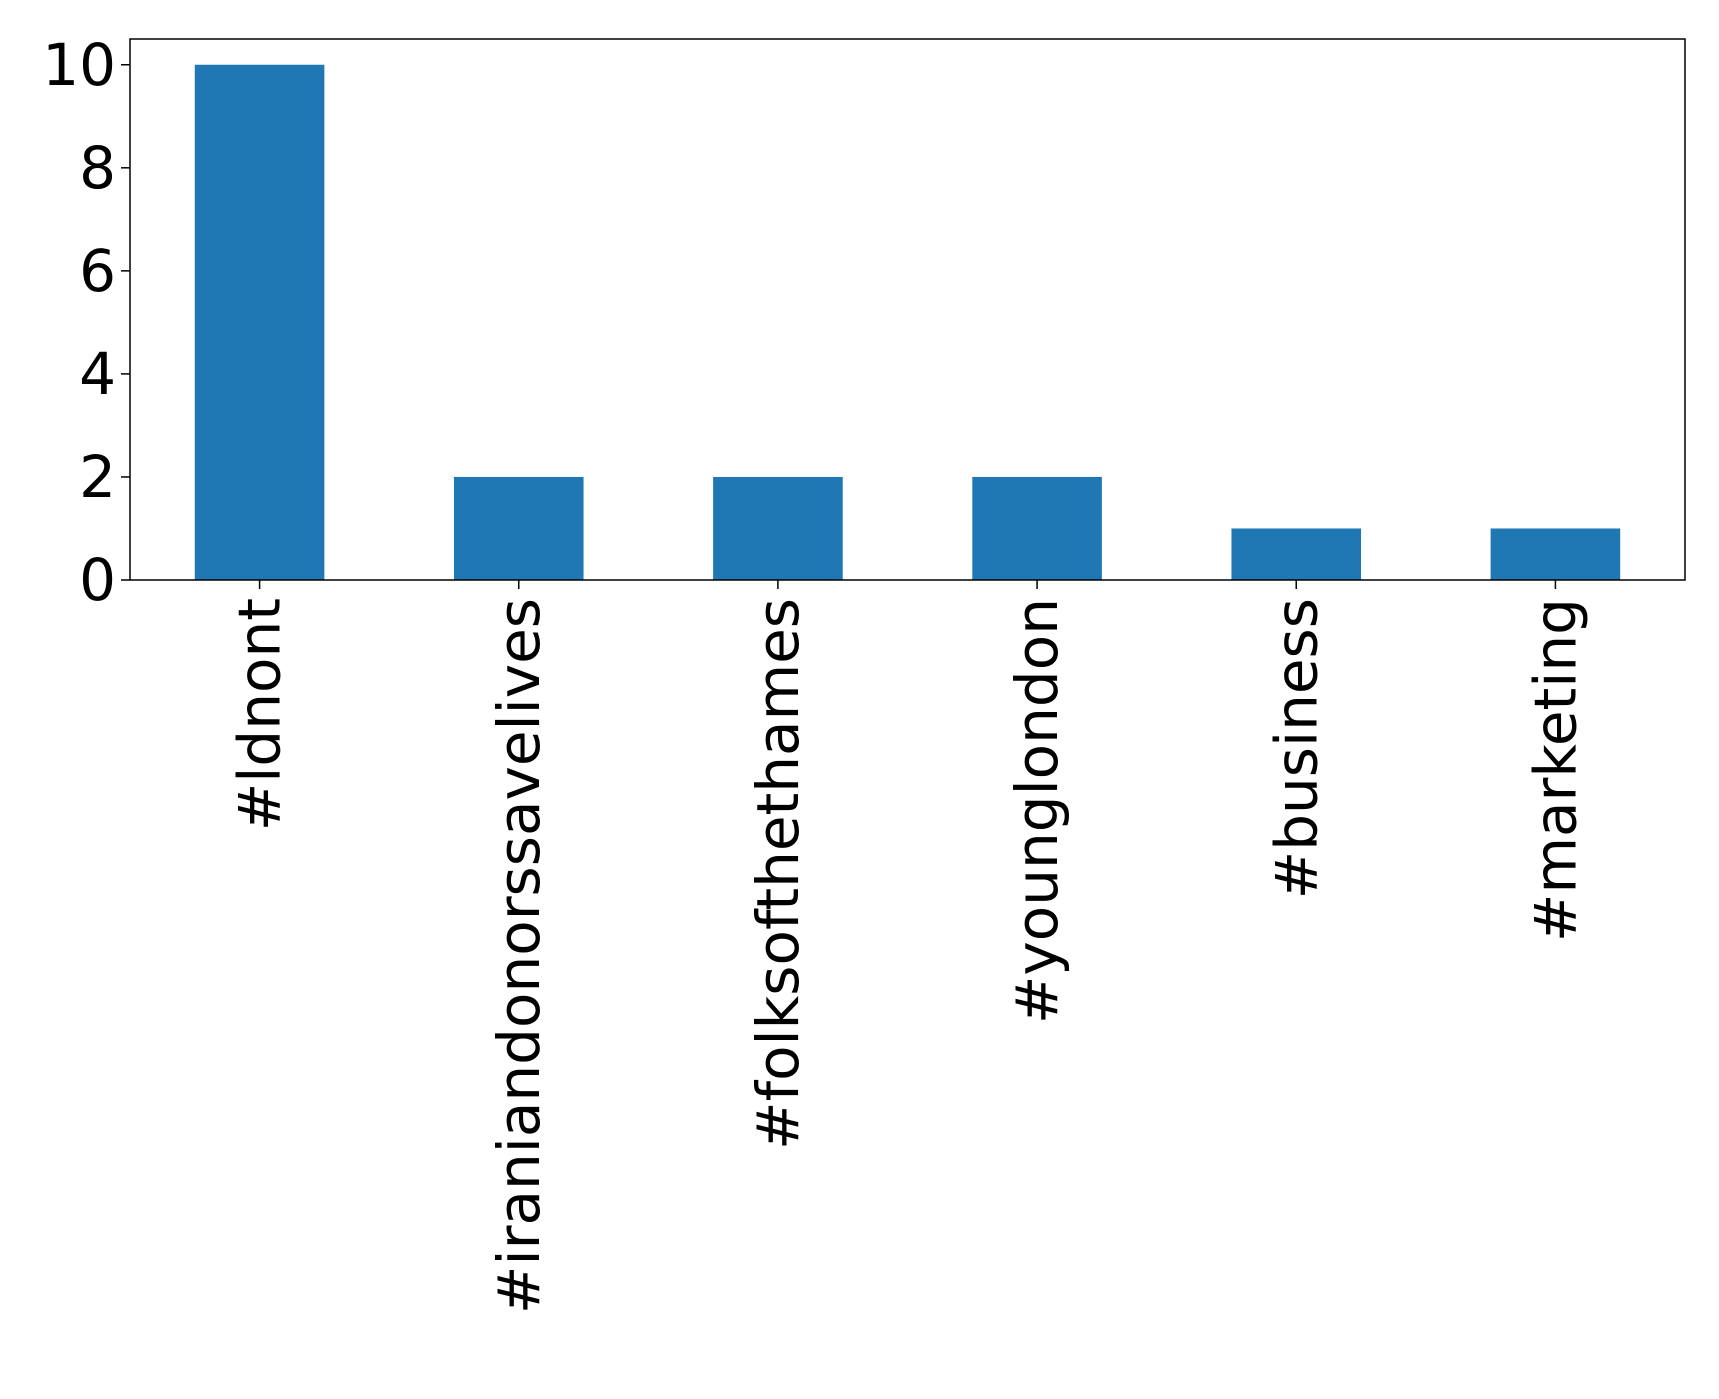  Describe the element at coordinates (86, 322) in the screenshot. I see `y-axis: 0 2 4 6 8 10` at that location.